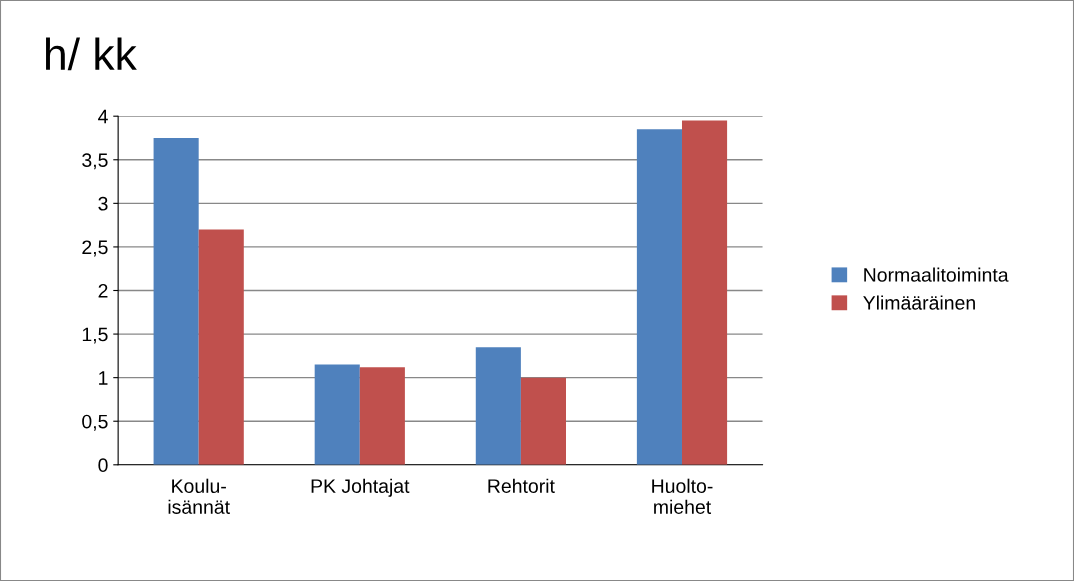 The image size is (1074, 581). What do you see at coordinates (103, 203) in the screenshot?
I see `y-tick-label: 3` at bounding box center [103, 203].